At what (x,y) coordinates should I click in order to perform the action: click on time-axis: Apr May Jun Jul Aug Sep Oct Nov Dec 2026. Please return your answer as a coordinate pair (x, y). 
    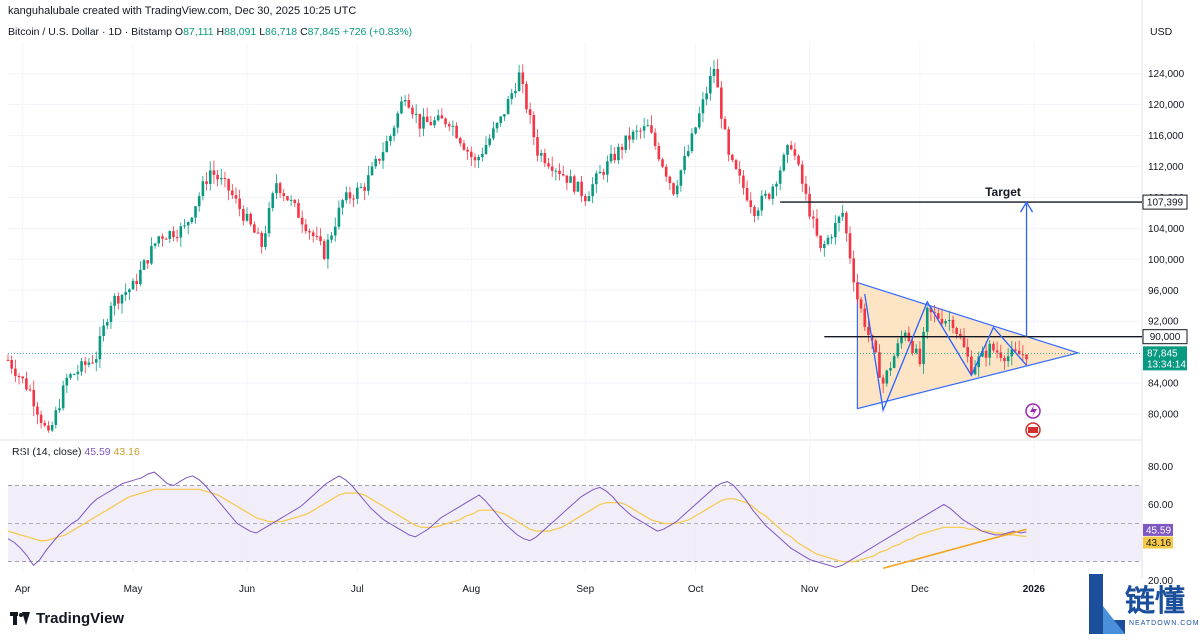
    Looking at the image, I should click on (530, 589).